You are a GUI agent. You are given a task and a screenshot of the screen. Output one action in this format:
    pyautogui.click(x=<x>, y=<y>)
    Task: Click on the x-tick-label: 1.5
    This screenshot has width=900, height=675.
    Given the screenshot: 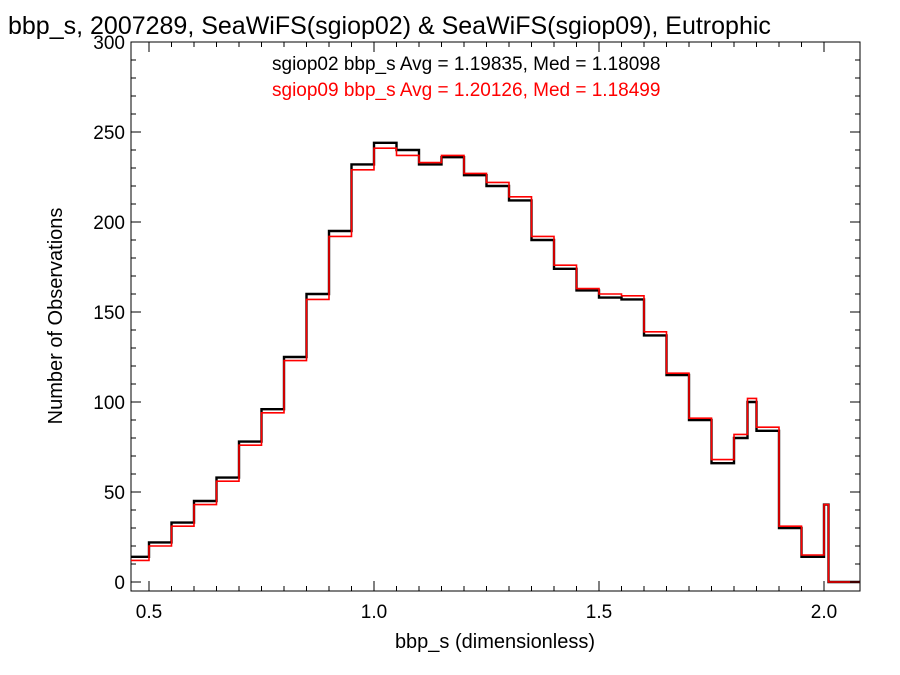 What is the action you would take?
    pyautogui.click(x=599, y=612)
    